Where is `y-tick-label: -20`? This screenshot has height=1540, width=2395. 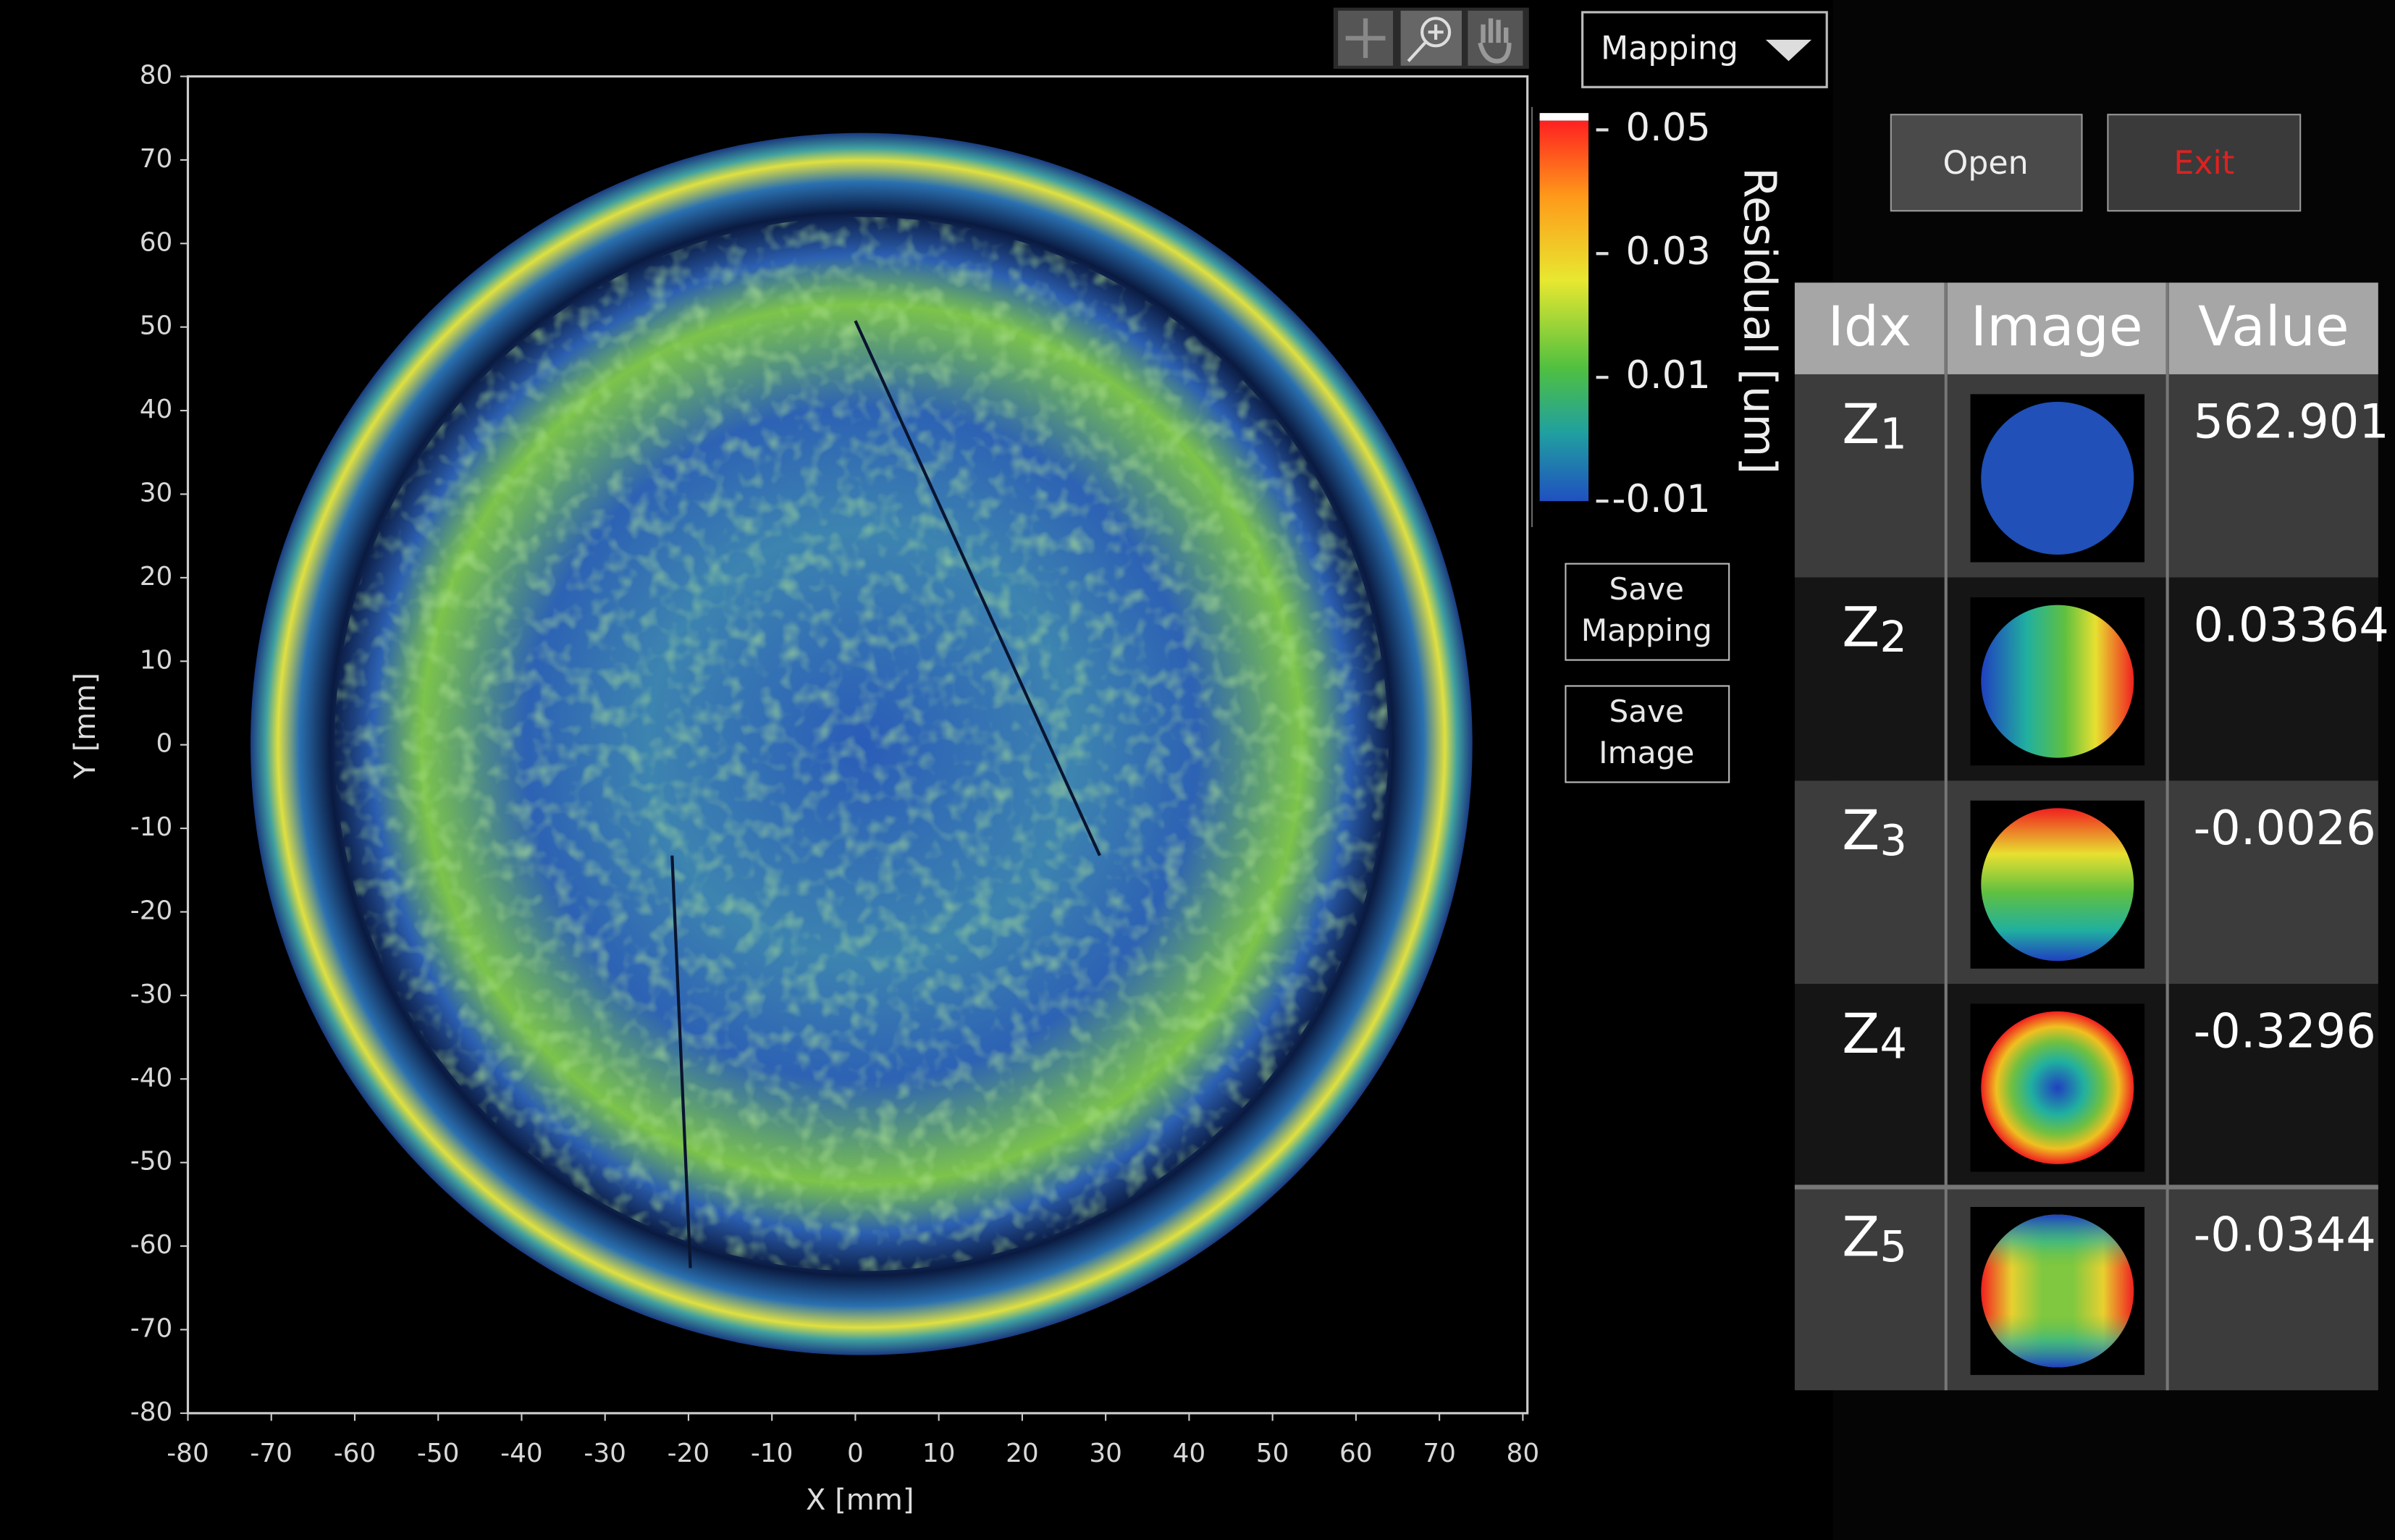 y-tick-label: -20 is located at coordinates (151, 911).